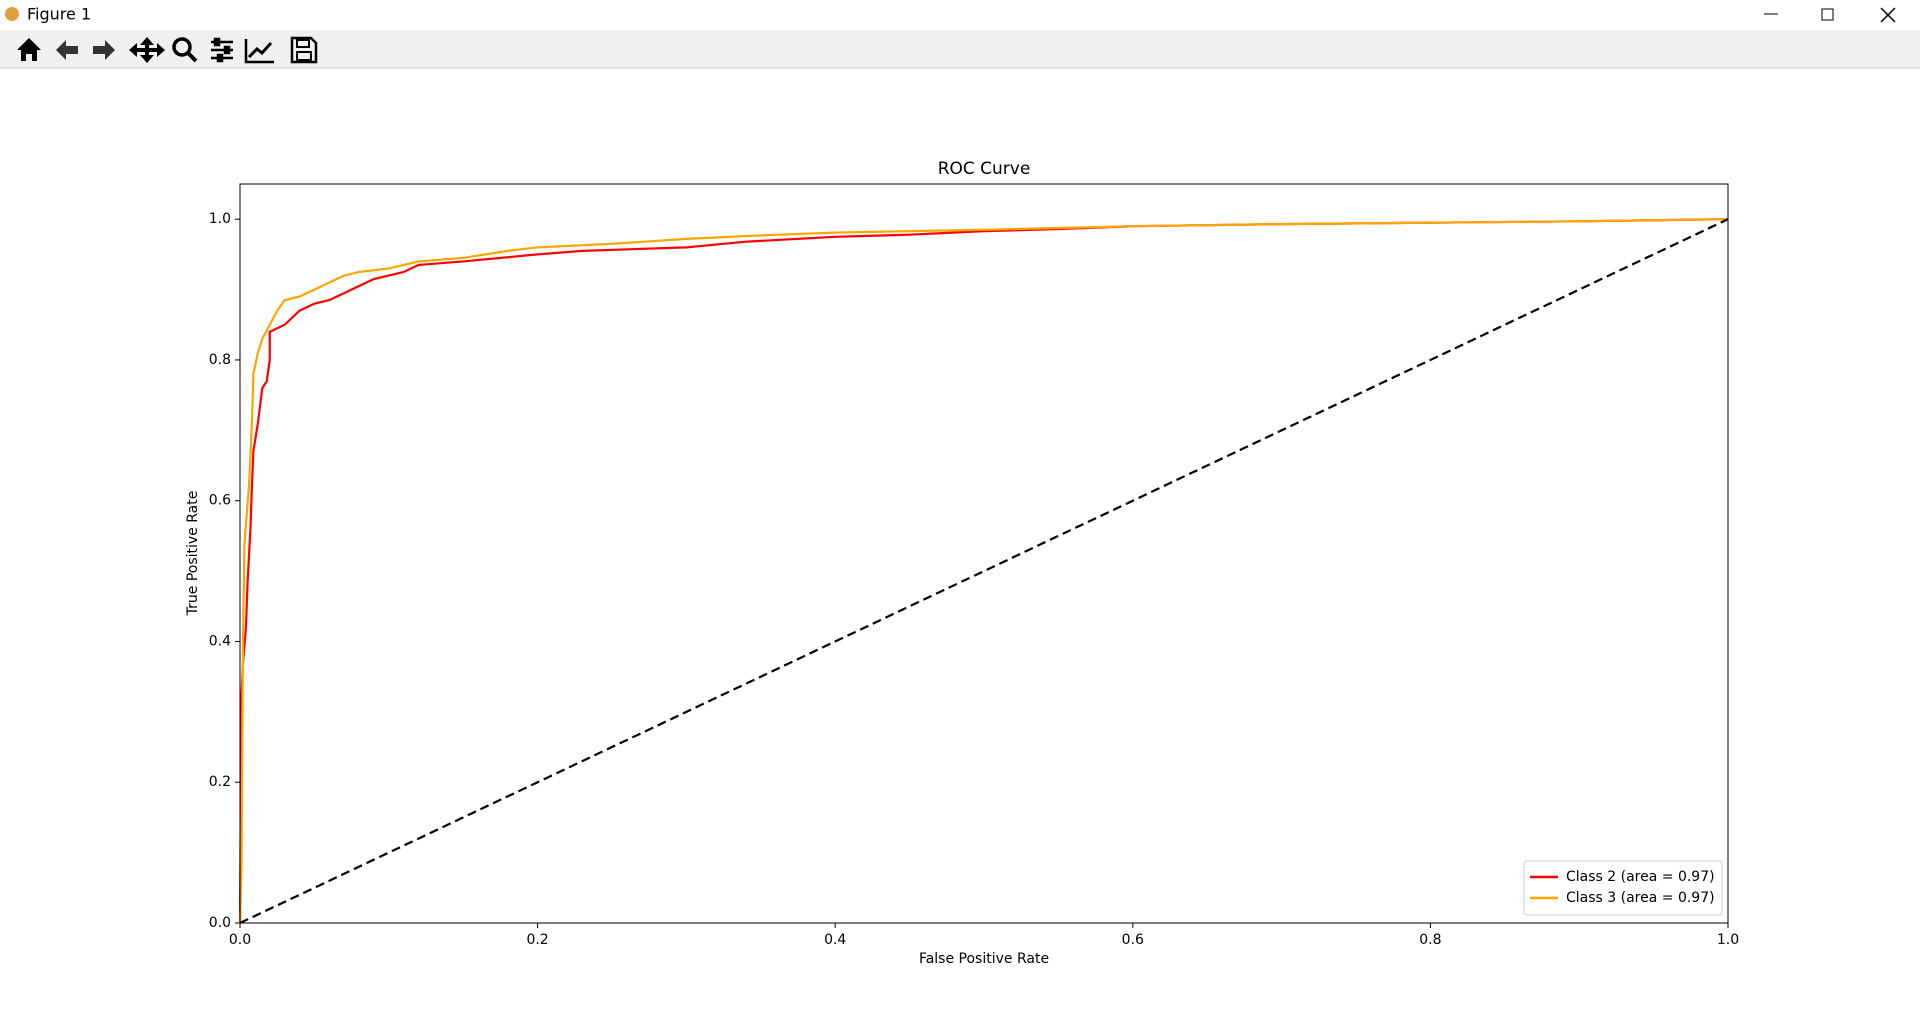 The image size is (1920, 1030). What do you see at coordinates (960, 15) in the screenshot?
I see `title-bar` at bounding box center [960, 15].